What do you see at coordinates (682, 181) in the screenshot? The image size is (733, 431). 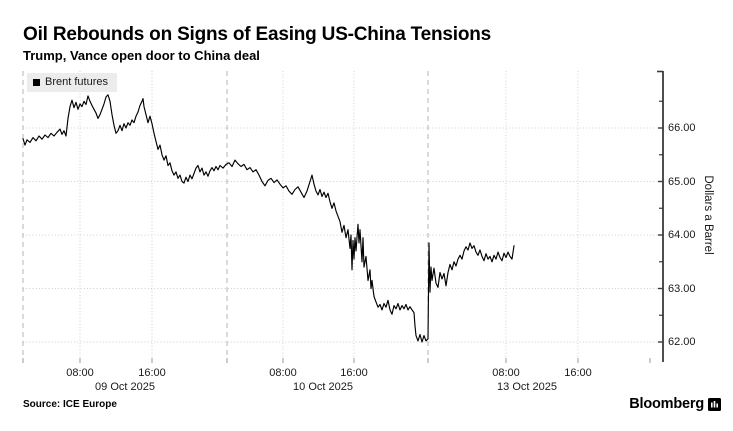 I see `y-tick-label: 65.00` at bounding box center [682, 181].